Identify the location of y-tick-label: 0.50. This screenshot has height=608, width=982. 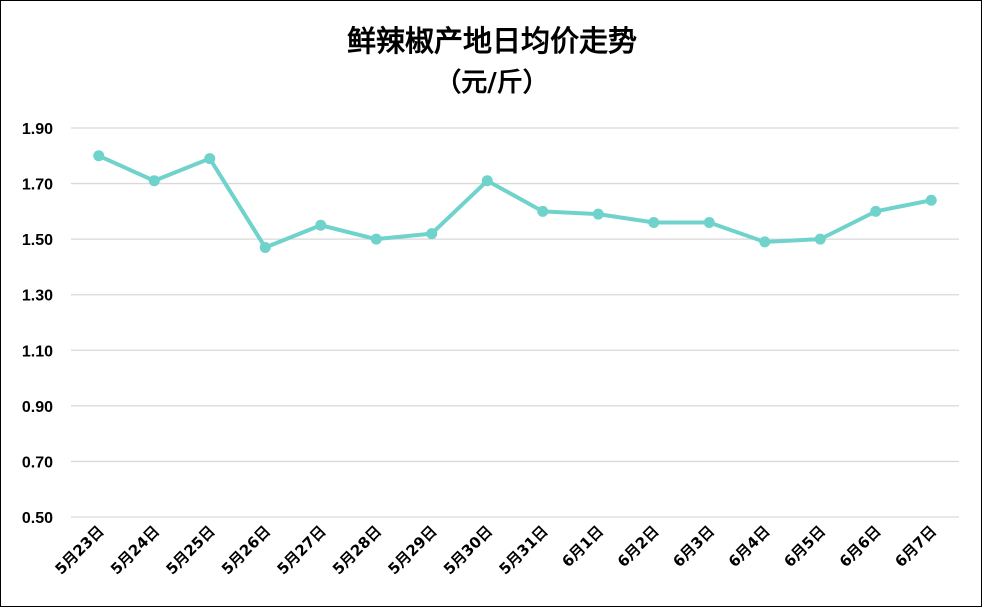
(37, 518).